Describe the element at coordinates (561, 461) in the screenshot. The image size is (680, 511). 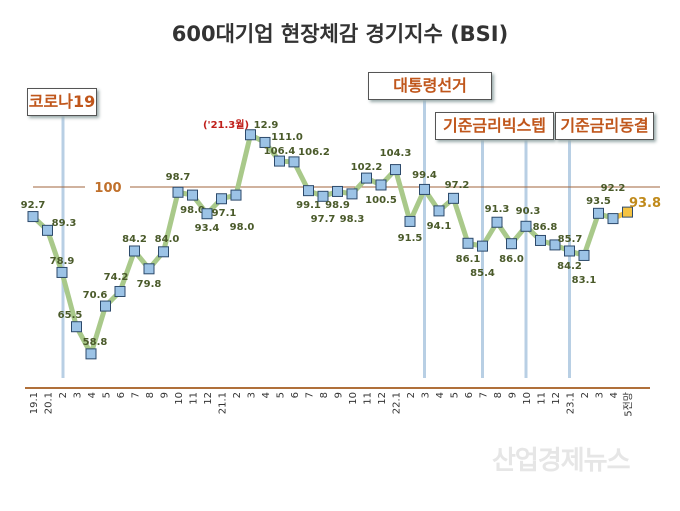
I see `watermark: 산업경제뉴스` at that location.